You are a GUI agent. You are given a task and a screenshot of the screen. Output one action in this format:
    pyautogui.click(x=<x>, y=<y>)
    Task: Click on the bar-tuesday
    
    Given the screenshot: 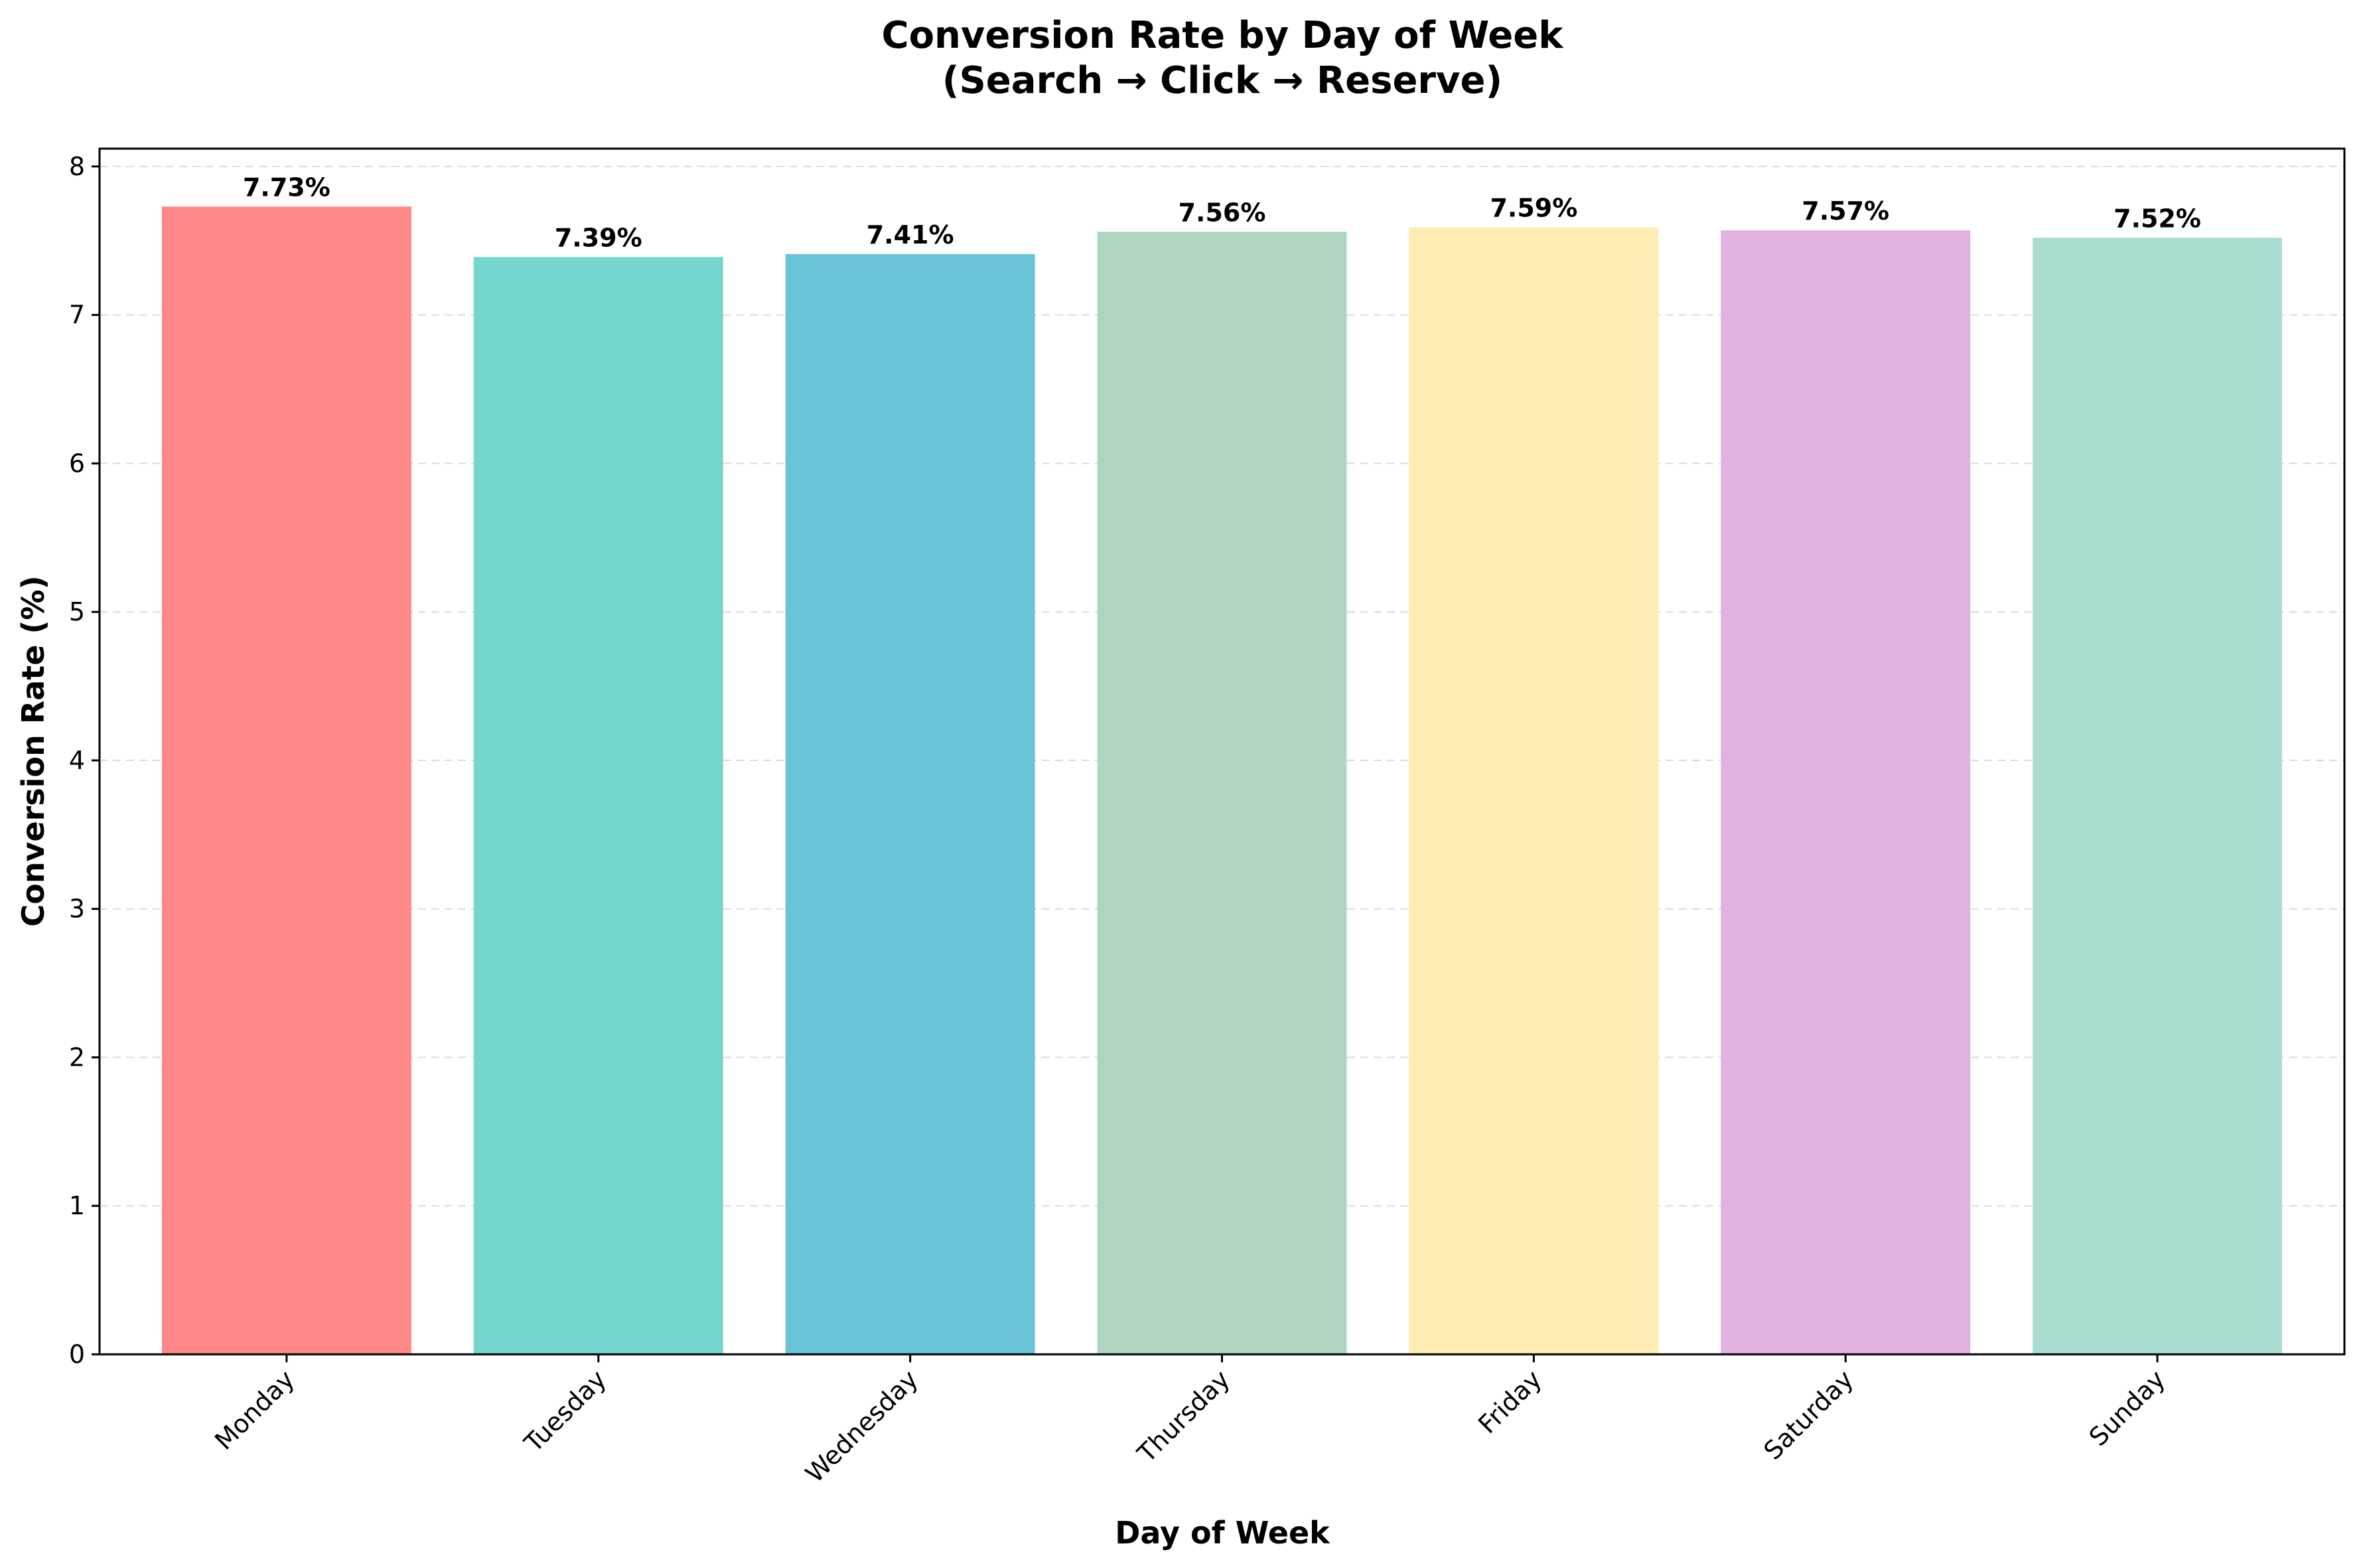 What is the action you would take?
    pyautogui.click(x=598, y=806)
    